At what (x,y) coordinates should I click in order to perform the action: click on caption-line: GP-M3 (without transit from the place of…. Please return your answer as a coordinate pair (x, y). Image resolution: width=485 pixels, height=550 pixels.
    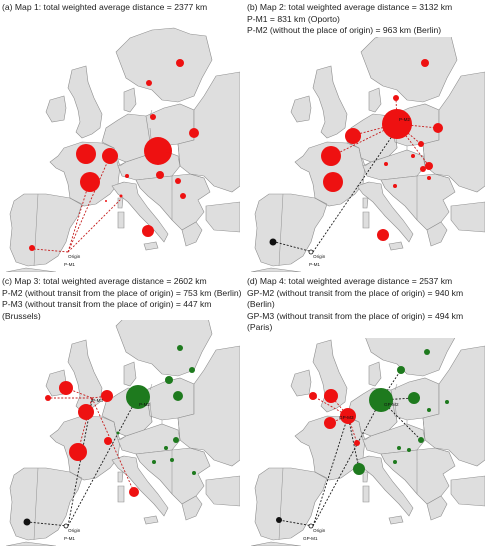
    Looking at the image, I should click on (355, 315).